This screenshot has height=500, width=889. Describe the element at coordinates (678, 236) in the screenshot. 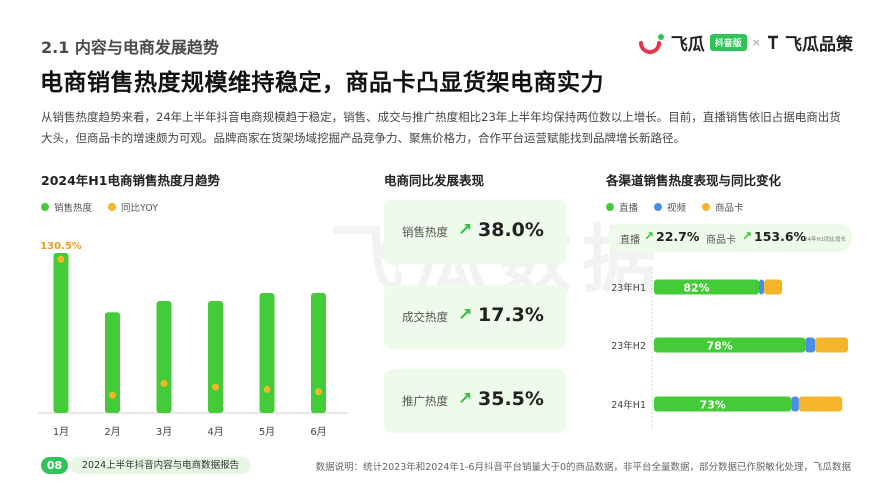

I see `growth-live-value: 22.7%` at that location.